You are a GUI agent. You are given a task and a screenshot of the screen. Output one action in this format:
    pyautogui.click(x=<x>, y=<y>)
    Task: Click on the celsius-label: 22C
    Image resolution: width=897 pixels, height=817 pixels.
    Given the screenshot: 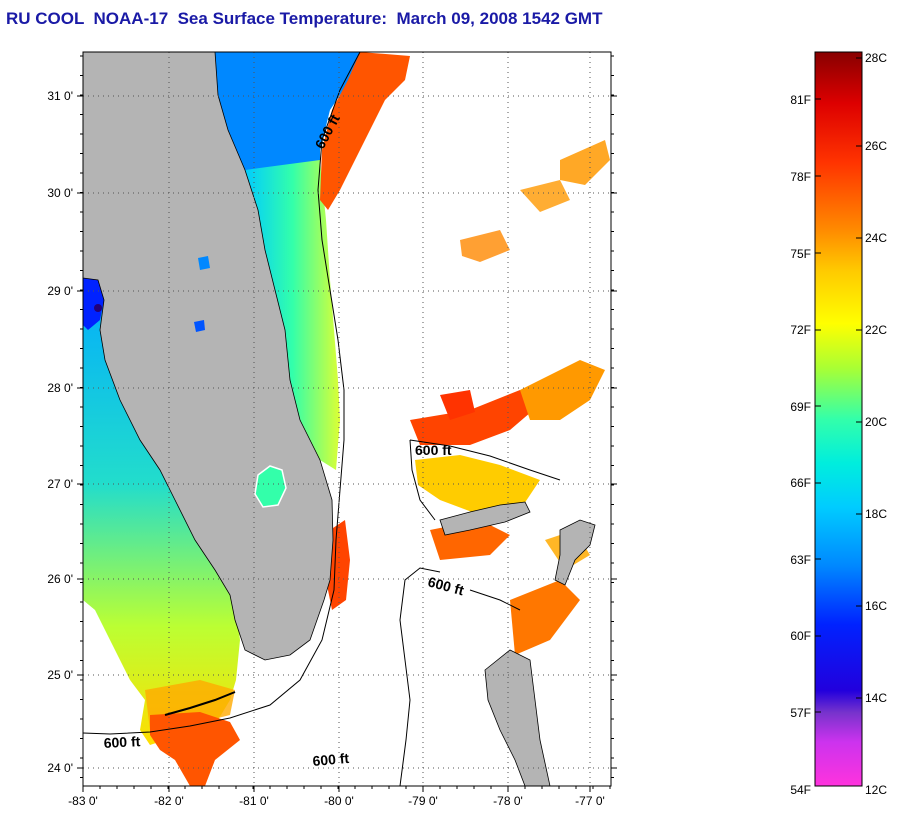 What is the action you would take?
    pyautogui.click(x=876, y=330)
    